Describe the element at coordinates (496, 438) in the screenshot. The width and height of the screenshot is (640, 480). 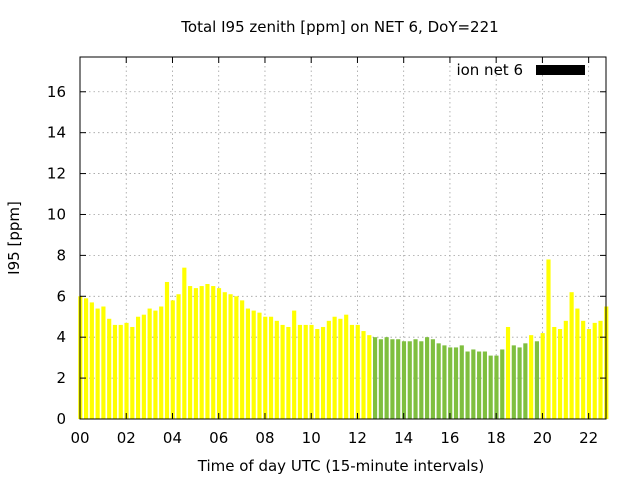
I see `x-tick-label: 18` at that location.